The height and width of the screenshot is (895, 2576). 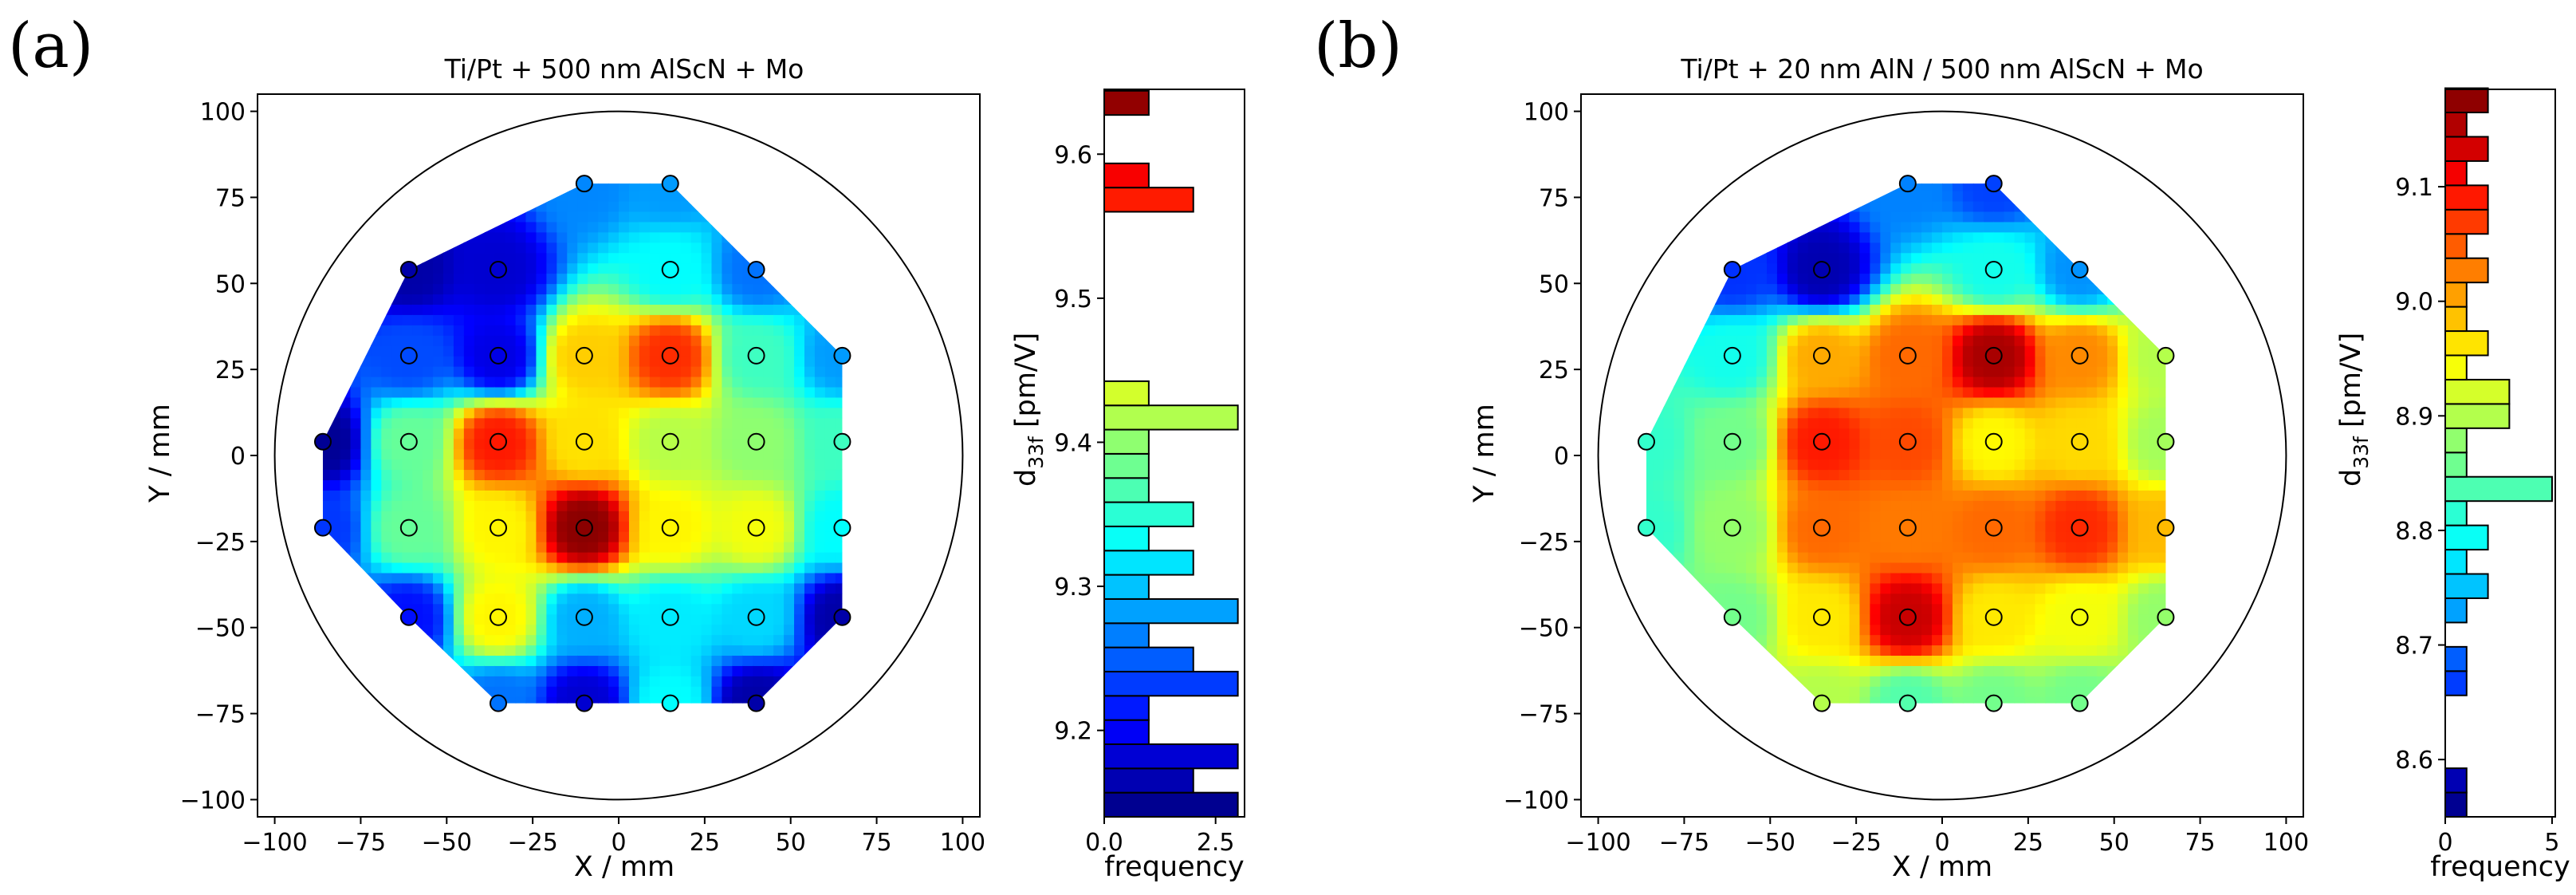 What do you see at coordinates (2414, 417) in the screenshot?
I see `hist-y-tick-label: 8.9` at bounding box center [2414, 417].